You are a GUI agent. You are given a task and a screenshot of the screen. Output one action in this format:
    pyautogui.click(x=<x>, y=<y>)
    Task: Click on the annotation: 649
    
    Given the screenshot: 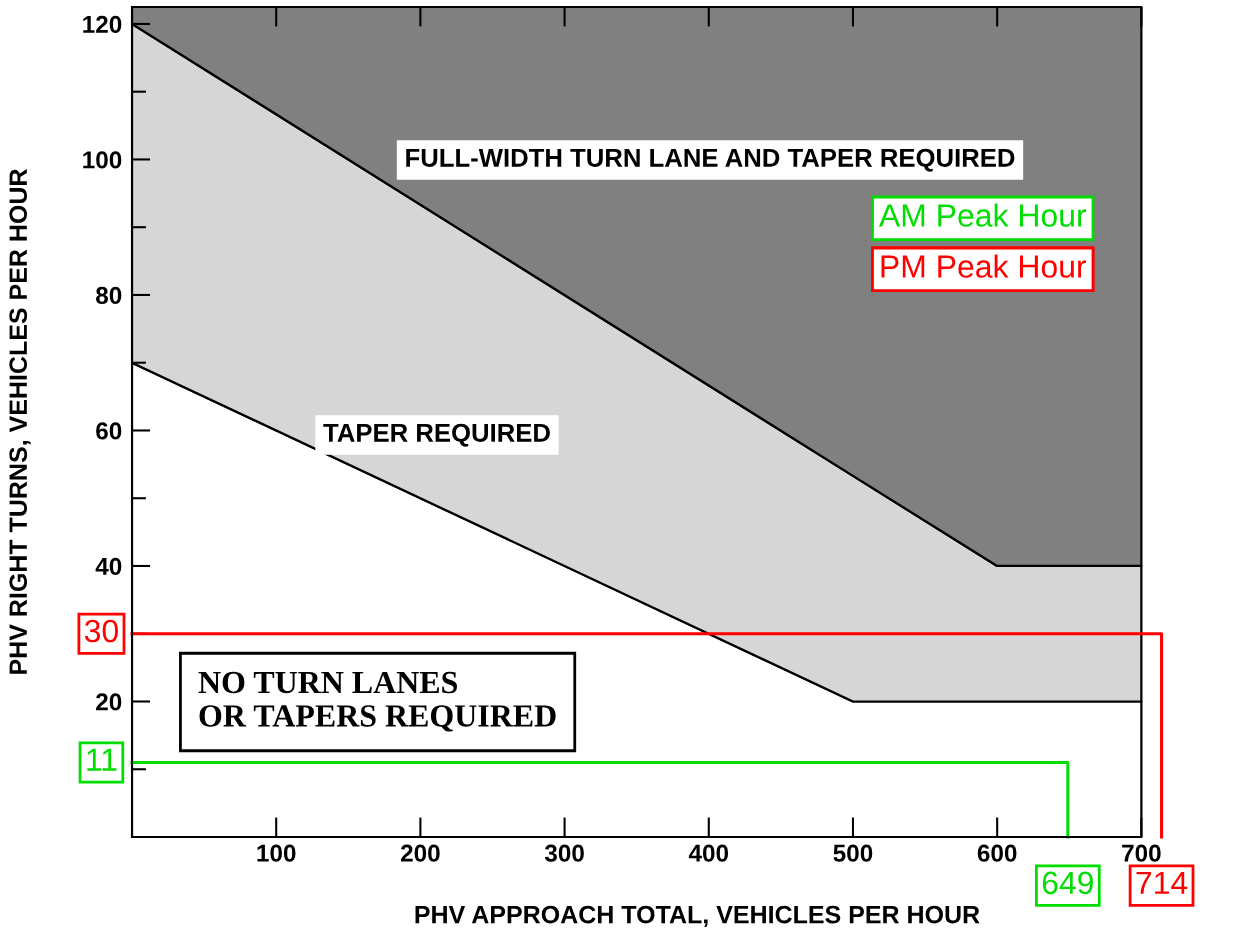 What is the action you would take?
    pyautogui.click(x=1067, y=883)
    